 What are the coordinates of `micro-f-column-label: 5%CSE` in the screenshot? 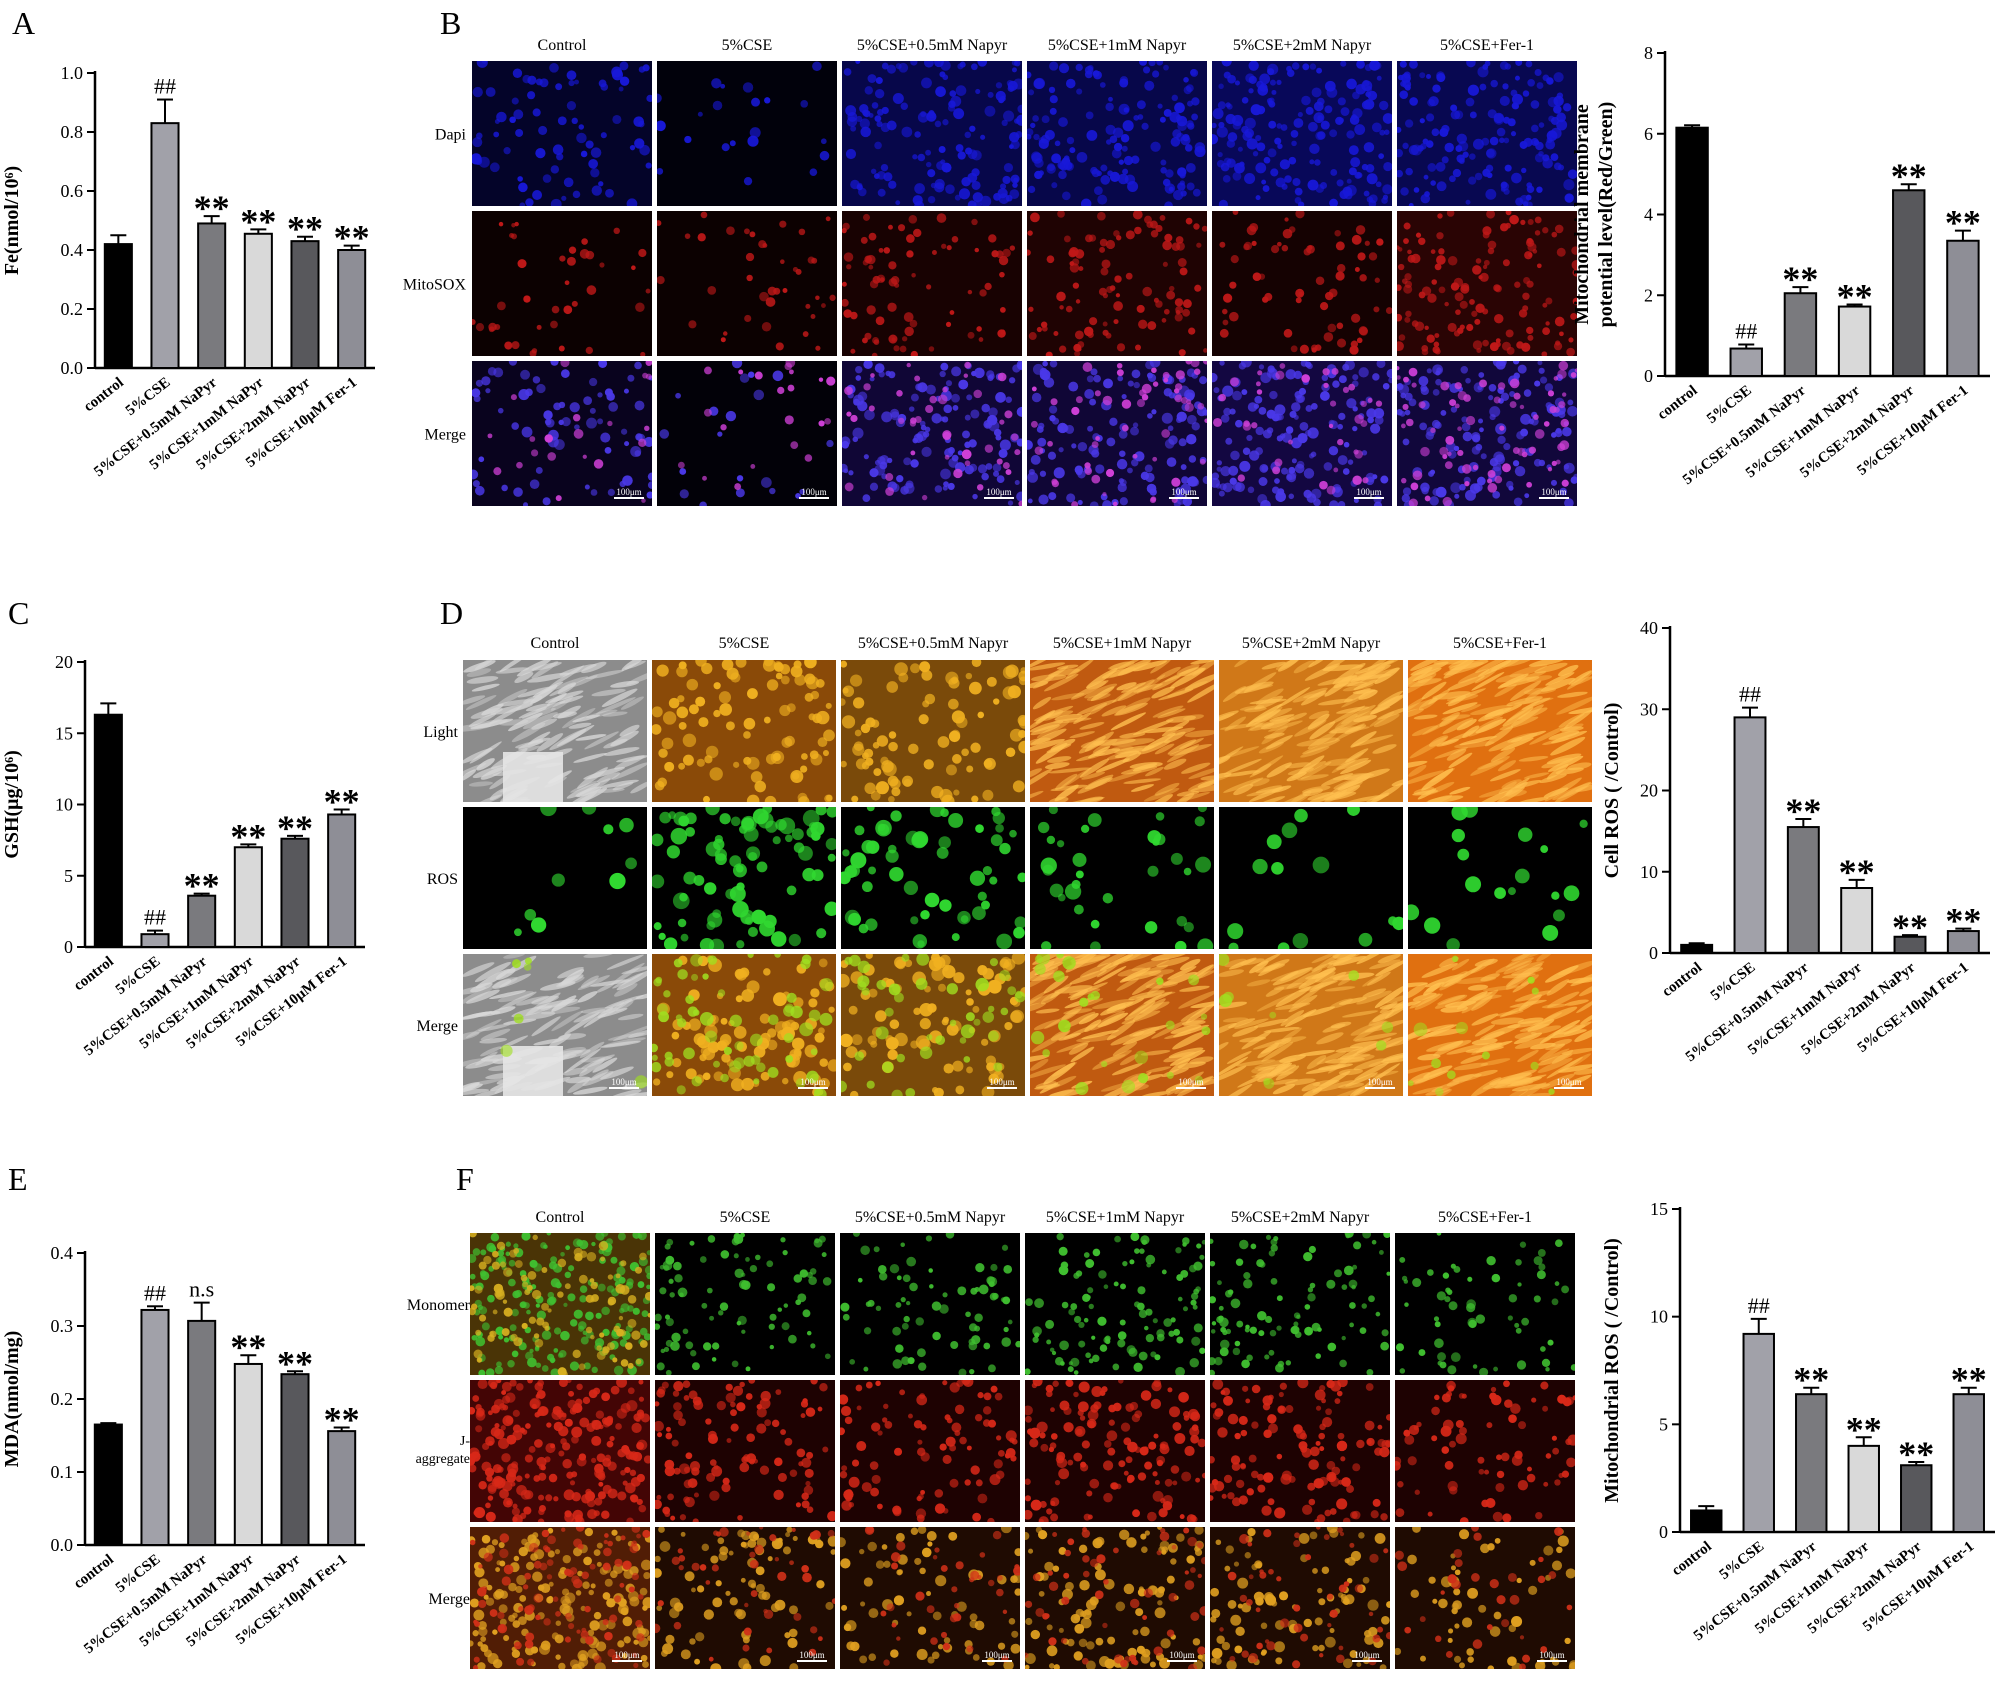 It's located at (745, 1217).